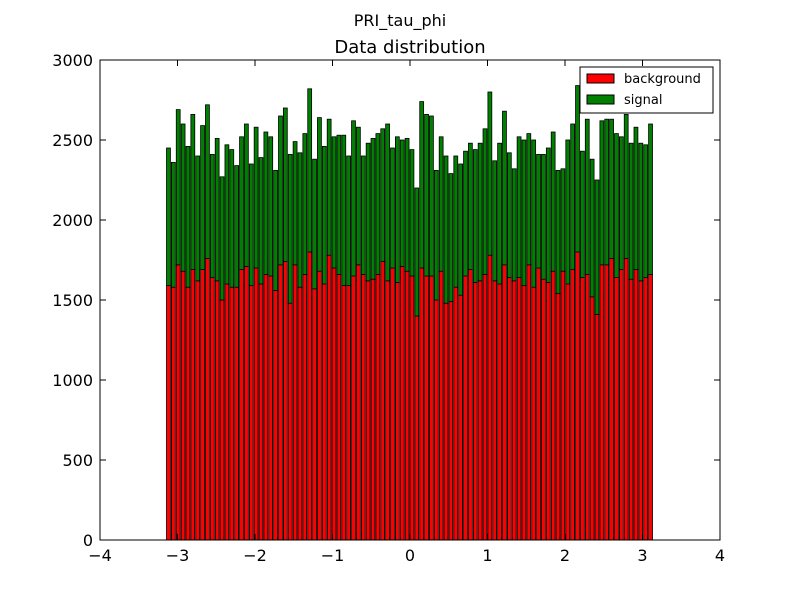 The height and width of the screenshot is (600, 800). Describe the element at coordinates (643, 100) in the screenshot. I see `legend-label-signal: signal` at that location.